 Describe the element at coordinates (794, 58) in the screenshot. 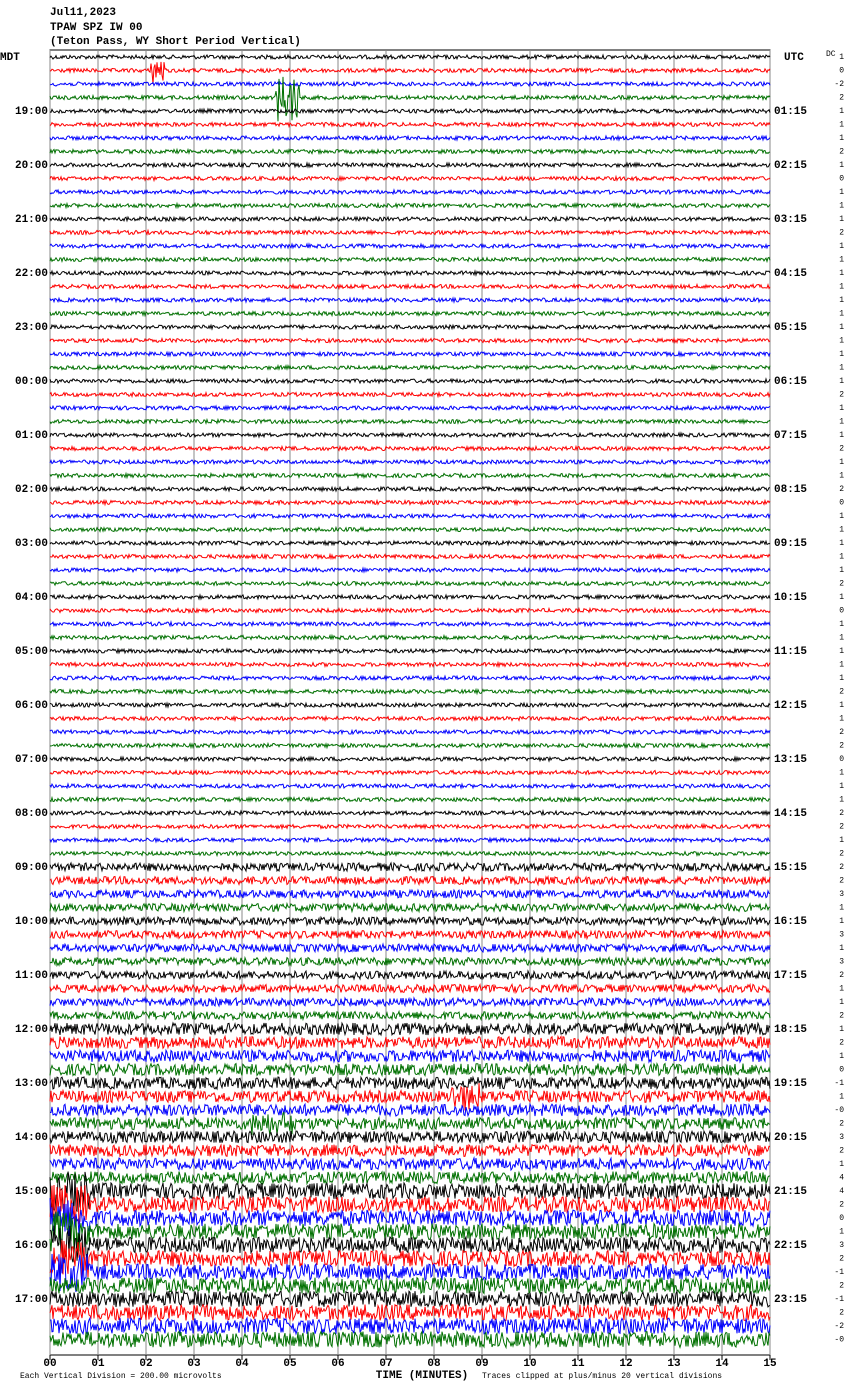

I see `right-zone: UTC` at that location.